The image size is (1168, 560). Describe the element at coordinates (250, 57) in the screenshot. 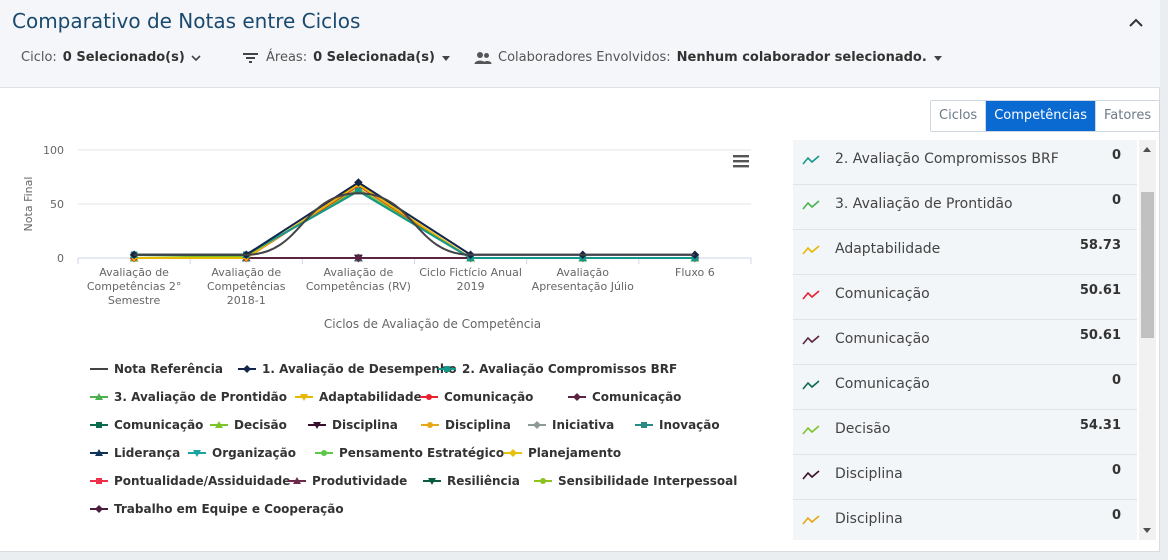

I see `filter-icon` at that location.